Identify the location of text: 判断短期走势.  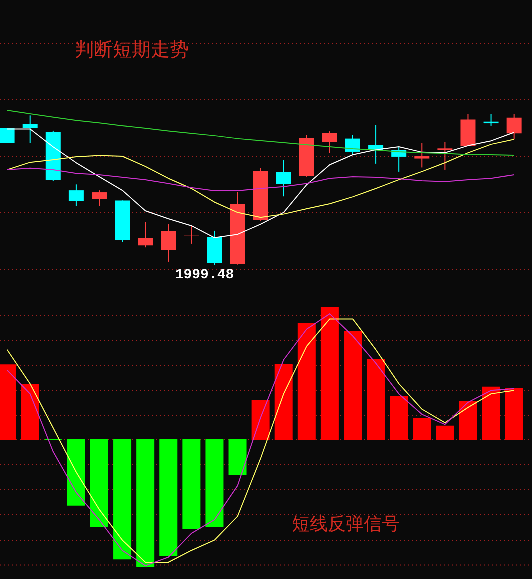
(132, 50).